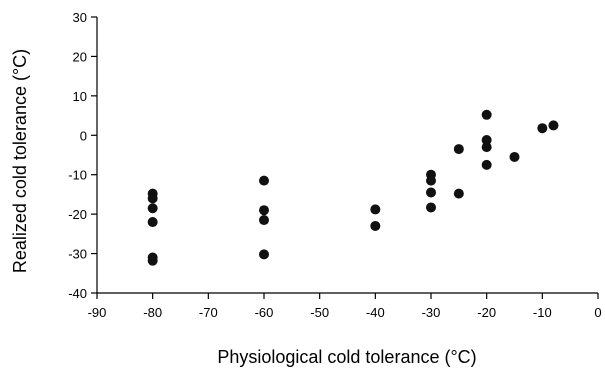  Describe the element at coordinates (97, 312) in the screenshot. I see `x-tick-label: -90` at that location.